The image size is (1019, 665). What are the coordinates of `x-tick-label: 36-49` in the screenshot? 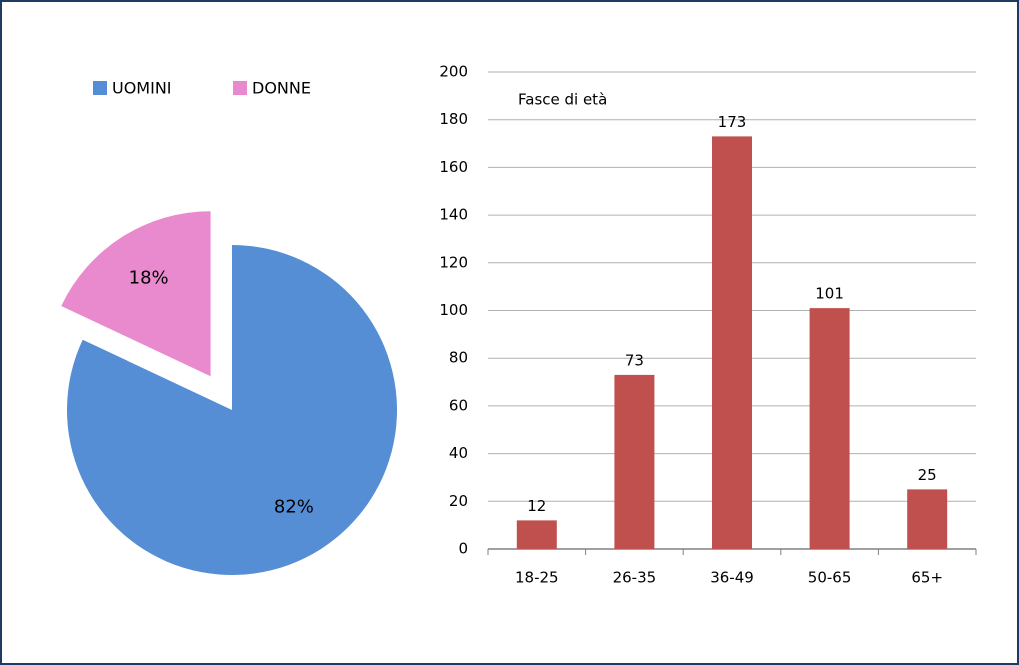 It's located at (732, 578).